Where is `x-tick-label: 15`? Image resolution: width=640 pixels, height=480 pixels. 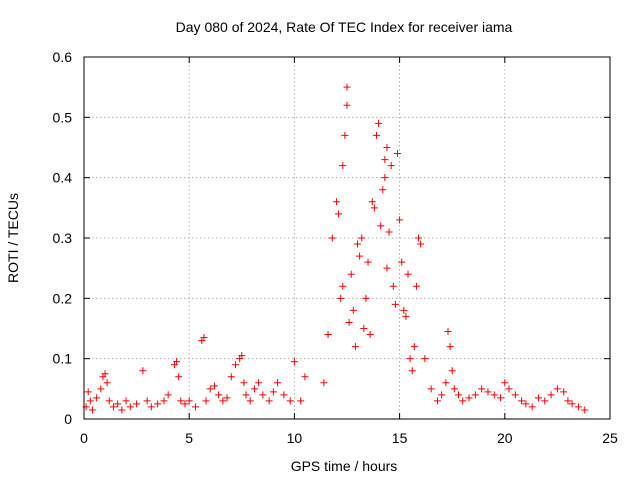 x-tick-label: 15 is located at coordinates (400, 438).